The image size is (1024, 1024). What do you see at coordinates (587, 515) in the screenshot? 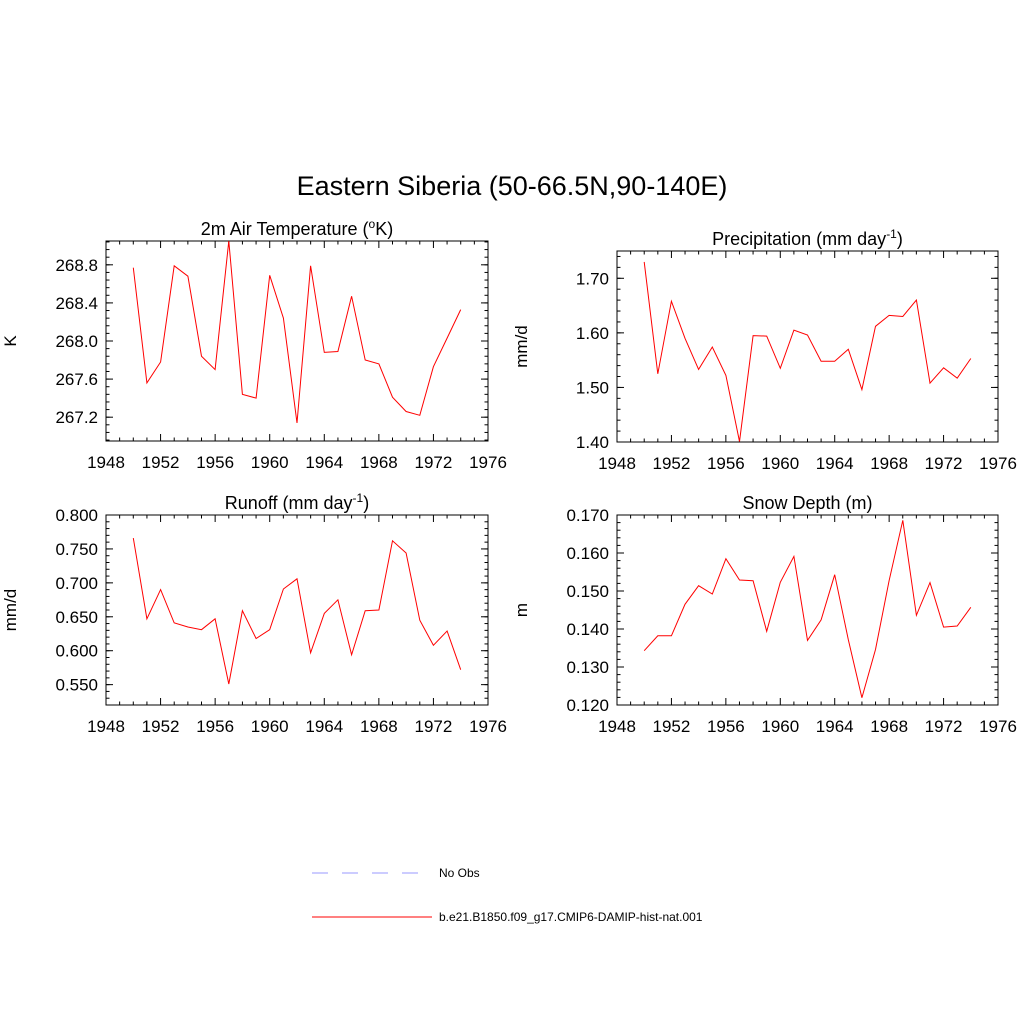
I see `y-tick-label: 0.170` at bounding box center [587, 515].